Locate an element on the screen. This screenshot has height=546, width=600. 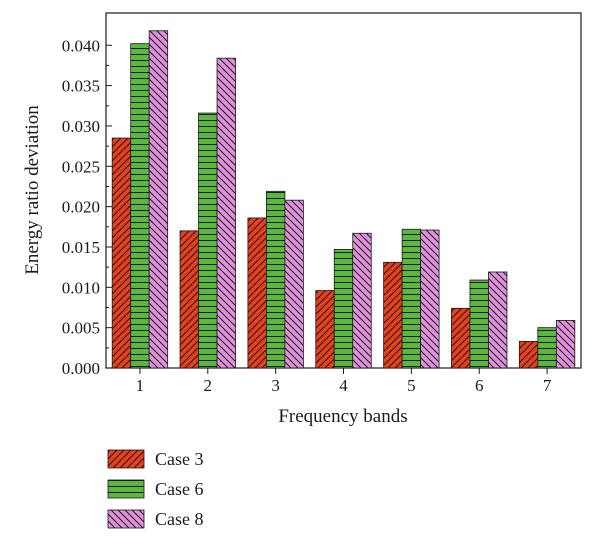
x-tick-label: 1 is located at coordinates (140, 385).